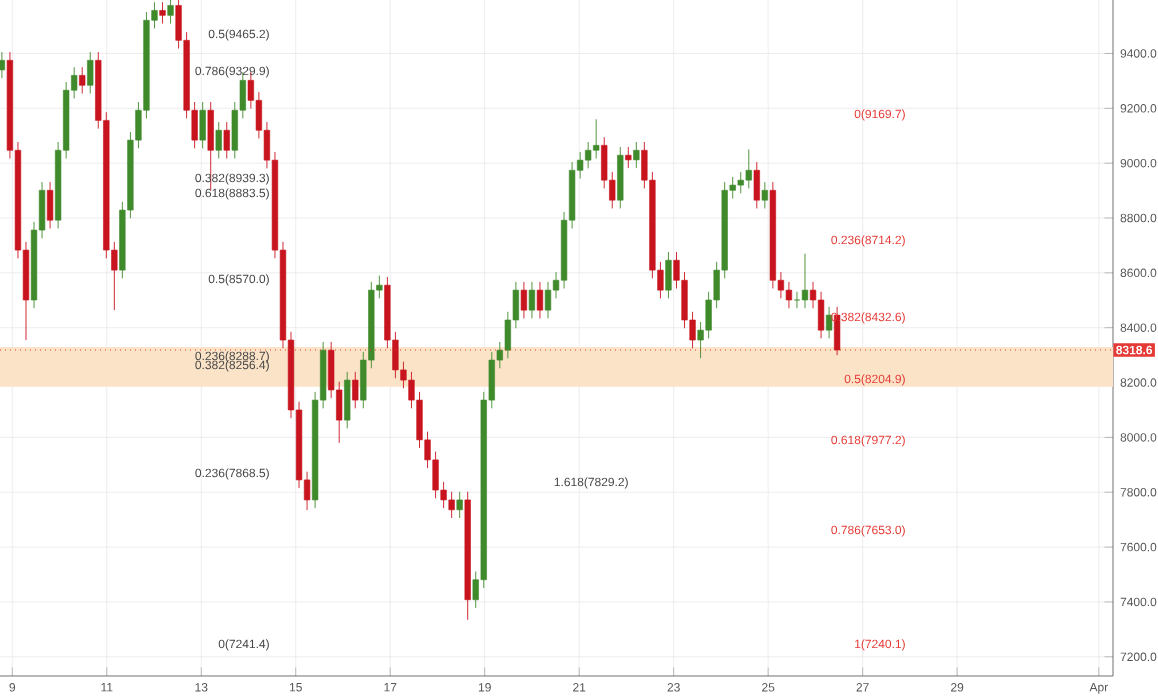 This screenshot has height=696, width=1158. What do you see at coordinates (1138, 602) in the screenshot?
I see `y-tick-label: 7400.0` at bounding box center [1138, 602].